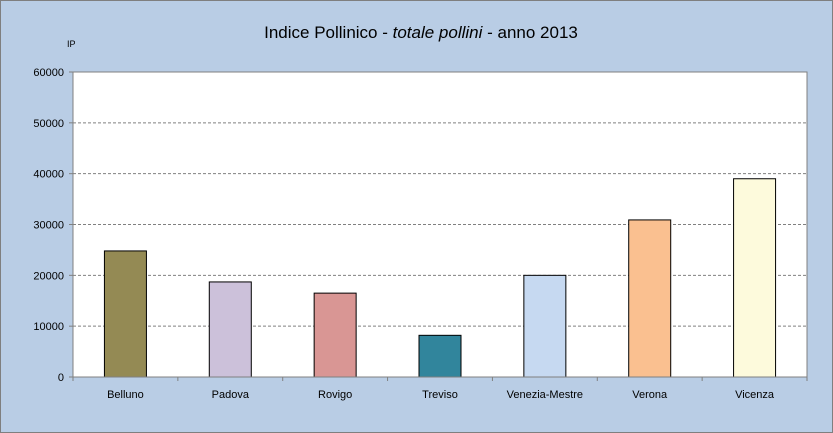  I want to click on x-tick-label: Verona, so click(650, 395).